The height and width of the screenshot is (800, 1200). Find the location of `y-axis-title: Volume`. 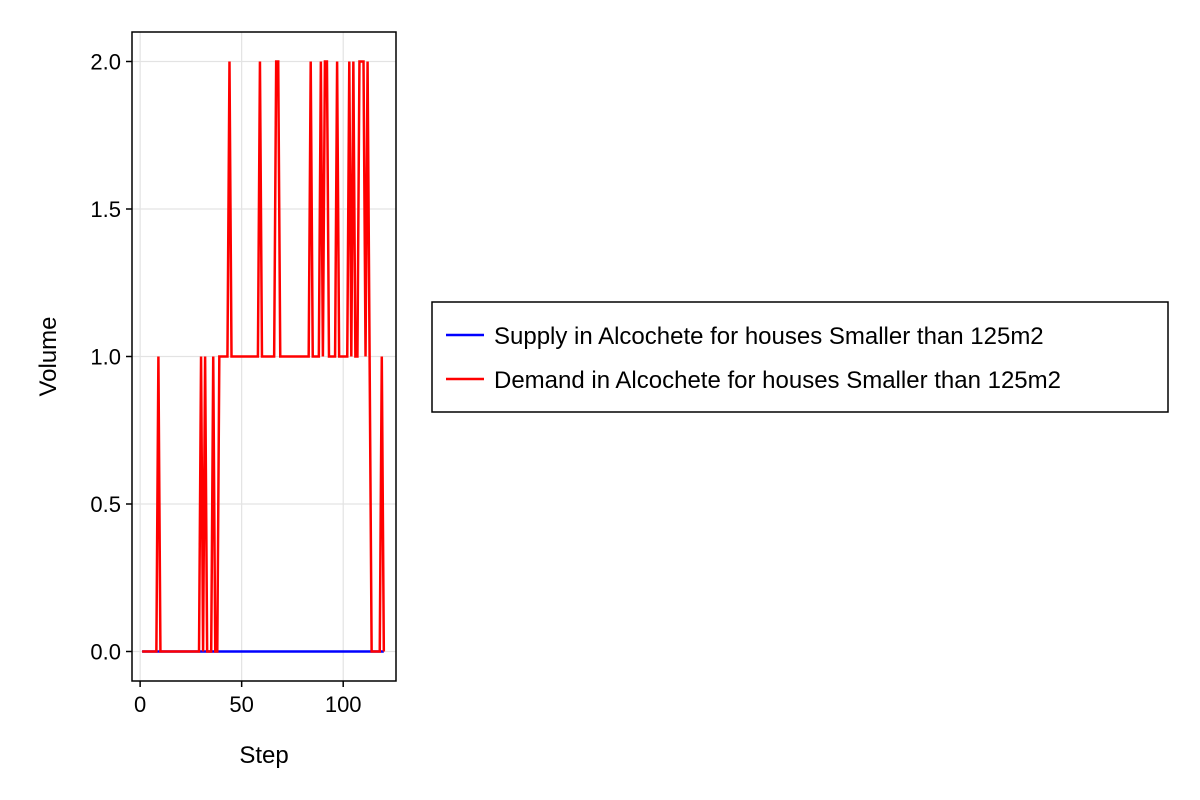

y-axis-title: Volume is located at coordinates (48, 356).